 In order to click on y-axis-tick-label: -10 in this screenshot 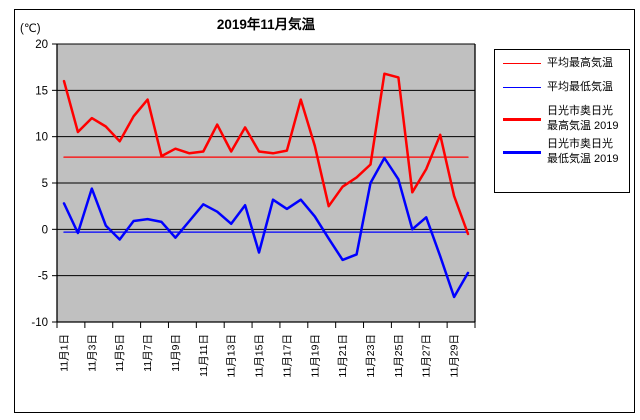, I will do `click(39, 323)`.